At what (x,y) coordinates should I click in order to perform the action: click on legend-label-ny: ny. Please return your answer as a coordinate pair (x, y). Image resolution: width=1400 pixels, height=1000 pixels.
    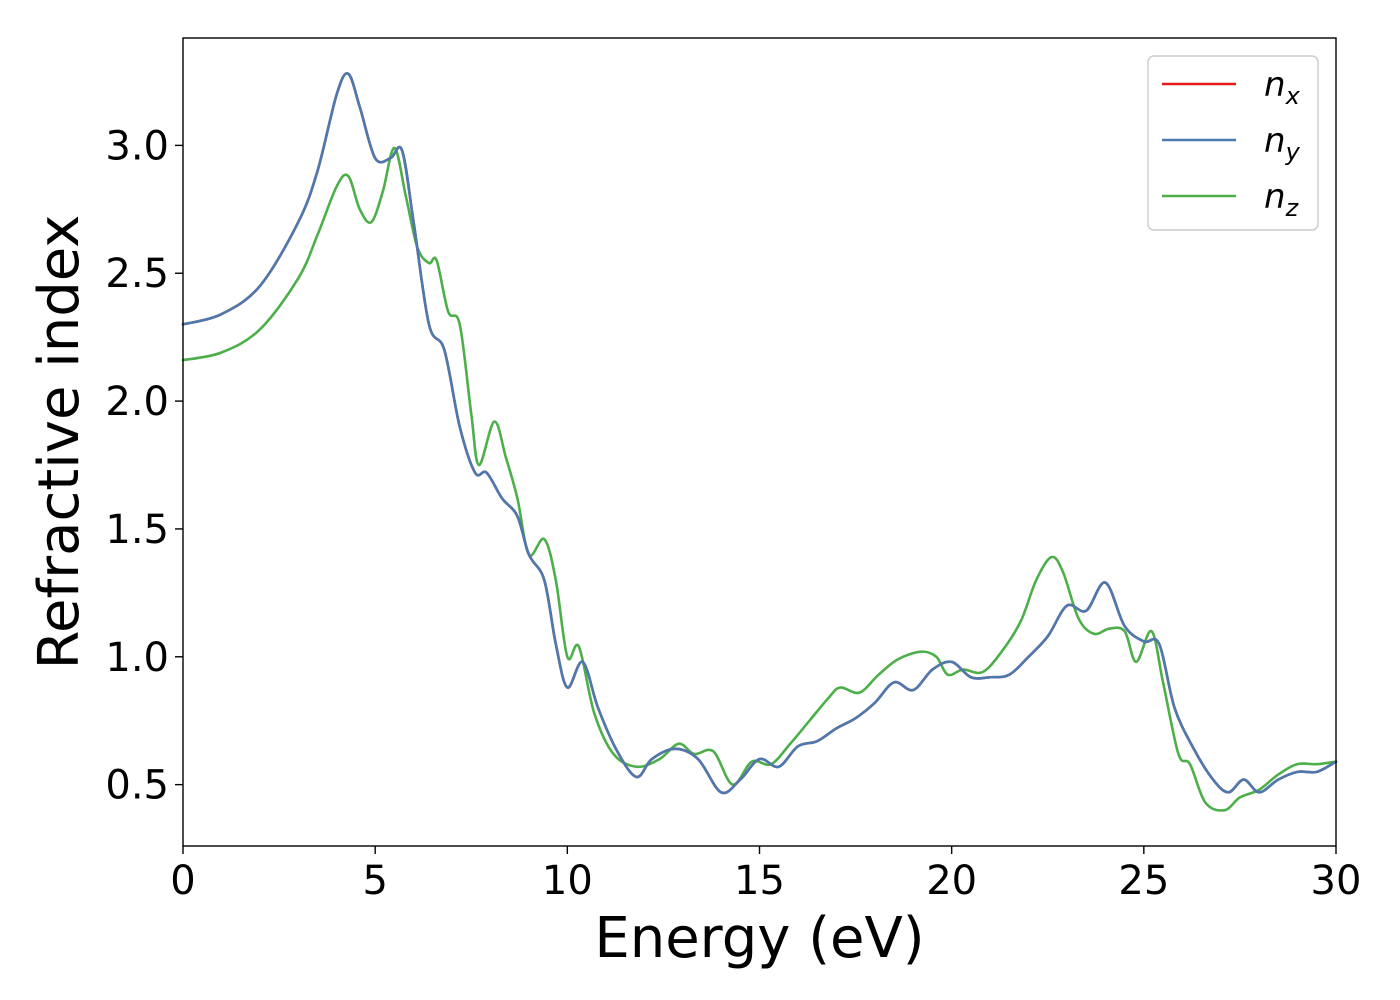
    Looking at the image, I should click on (1282, 143).